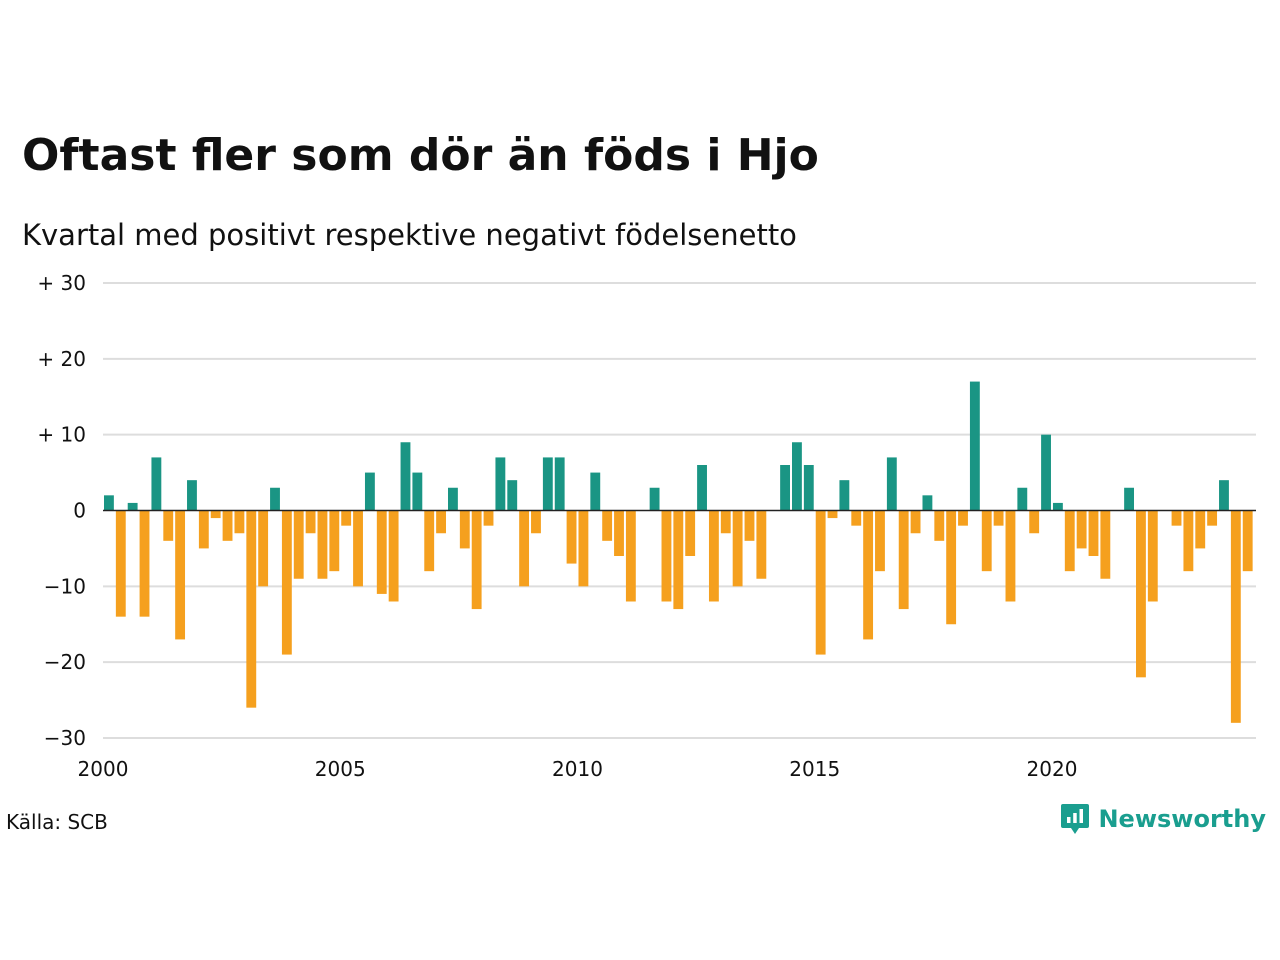 This screenshot has width=1280, height=960. I want to click on y-tick-label: 0, so click(79, 511).